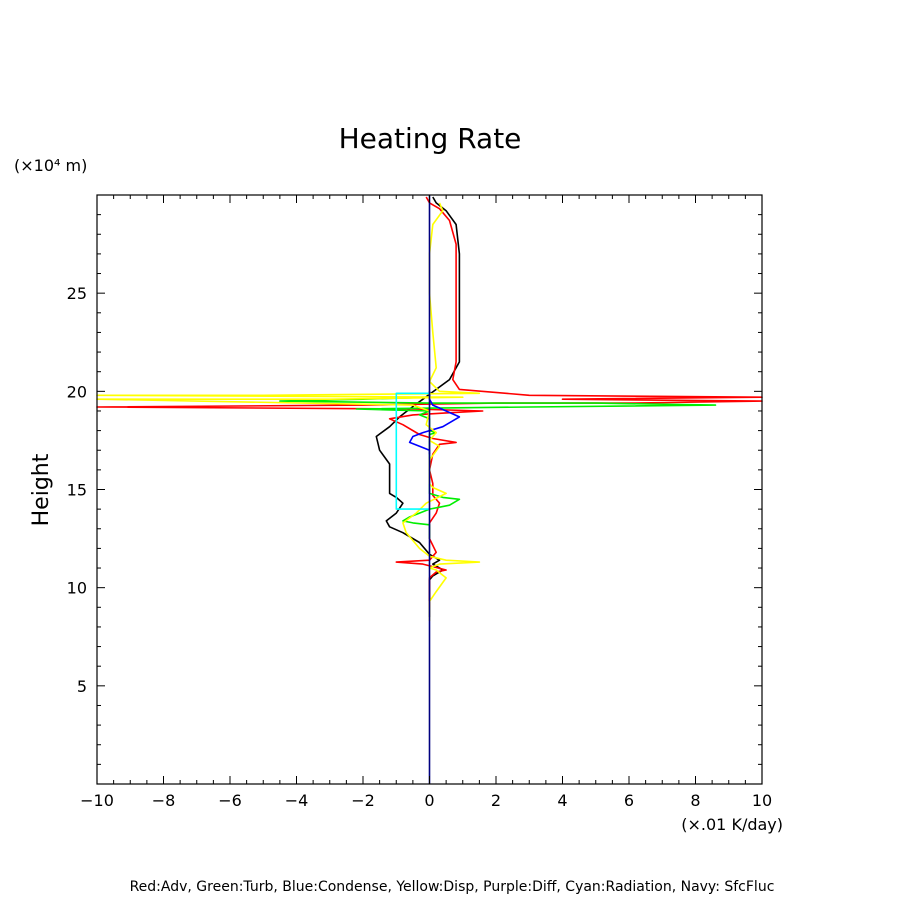 Image resolution: width=904 pixels, height=904 pixels. Describe the element at coordinates (430, 138) in the screenshot. I see `chart-title: Heating Rate` at that location.